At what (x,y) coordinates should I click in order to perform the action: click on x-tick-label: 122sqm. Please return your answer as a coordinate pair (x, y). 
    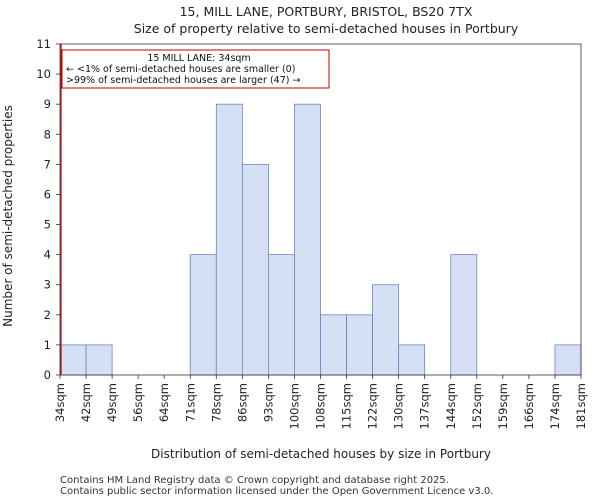
    Looking at the image, I should click on (373, 406).